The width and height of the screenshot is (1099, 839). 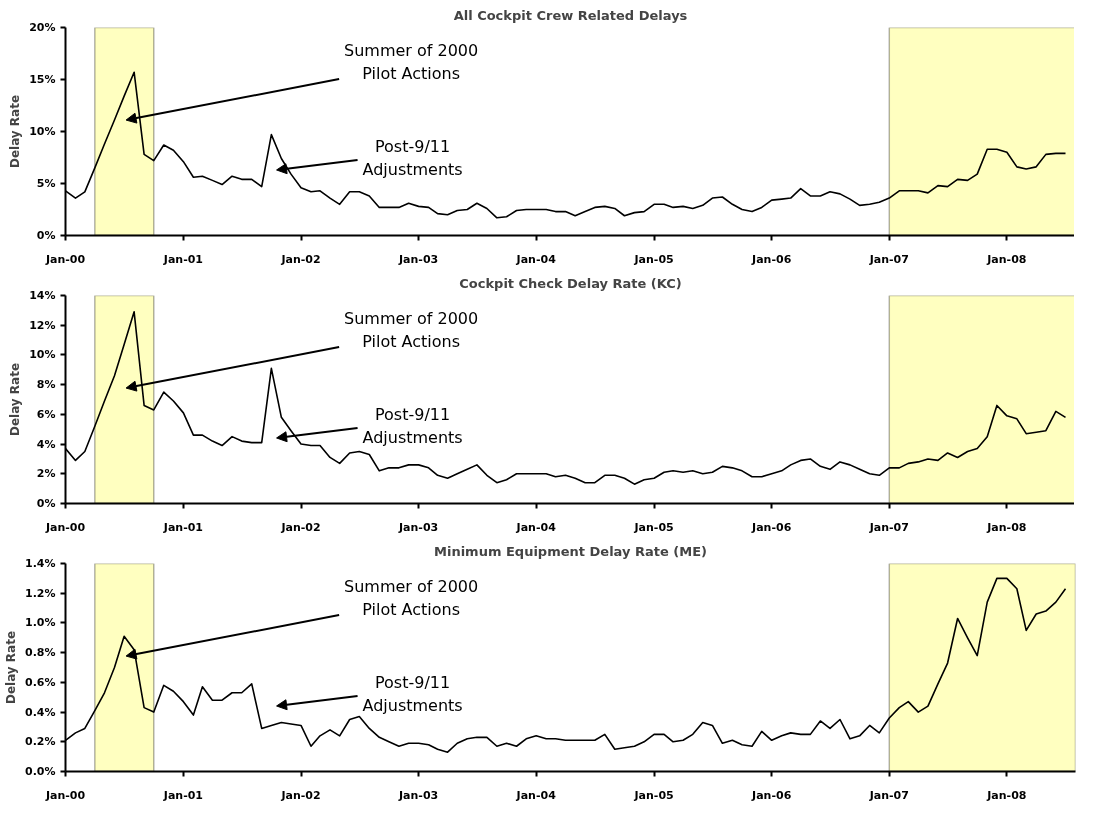 I want to click on y-tick-label: 1.4%, so click(x=40, y=563).